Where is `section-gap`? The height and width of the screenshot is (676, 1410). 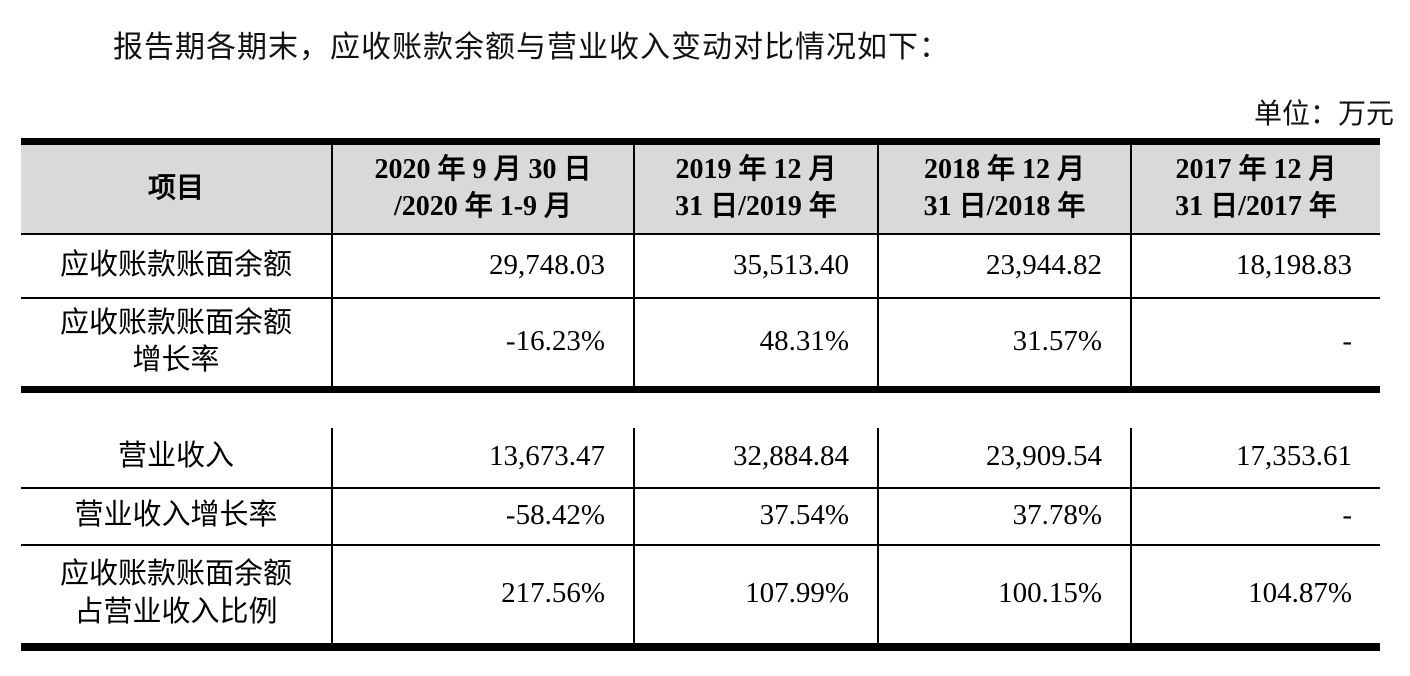 section-gap is located at coordinates (700, 408).